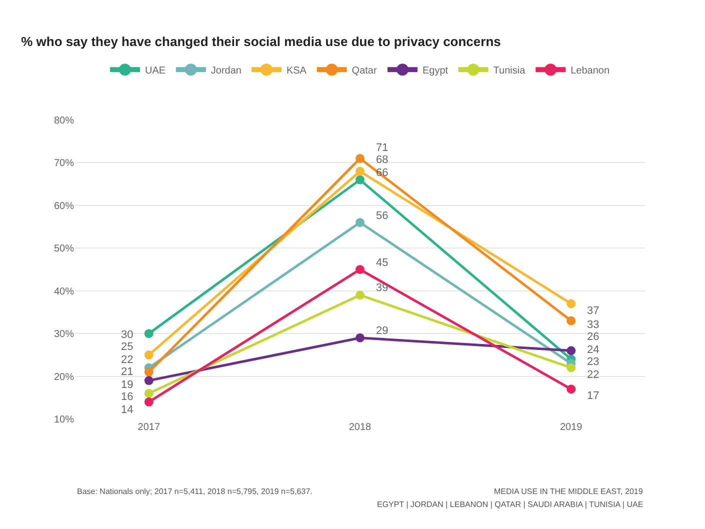 The width and height of the screenshot is (705, 529). What do you see at coordinates (64, 377) in the screenshot?
I see `y-tick-label: 20%` at bounding box center [64, 377].